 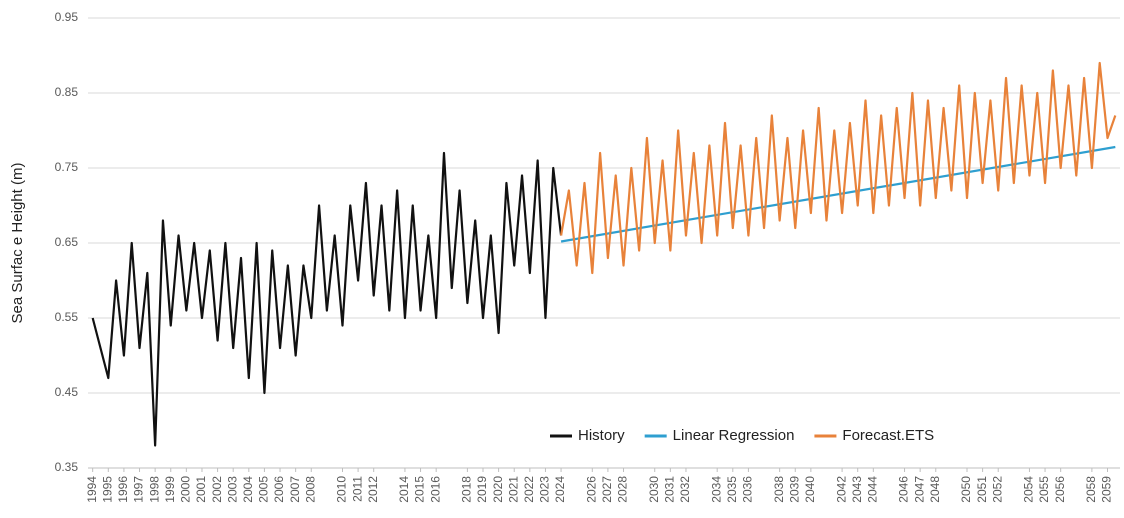 I want to click on x-tick-label: 2019, so click(x=482, y=489).